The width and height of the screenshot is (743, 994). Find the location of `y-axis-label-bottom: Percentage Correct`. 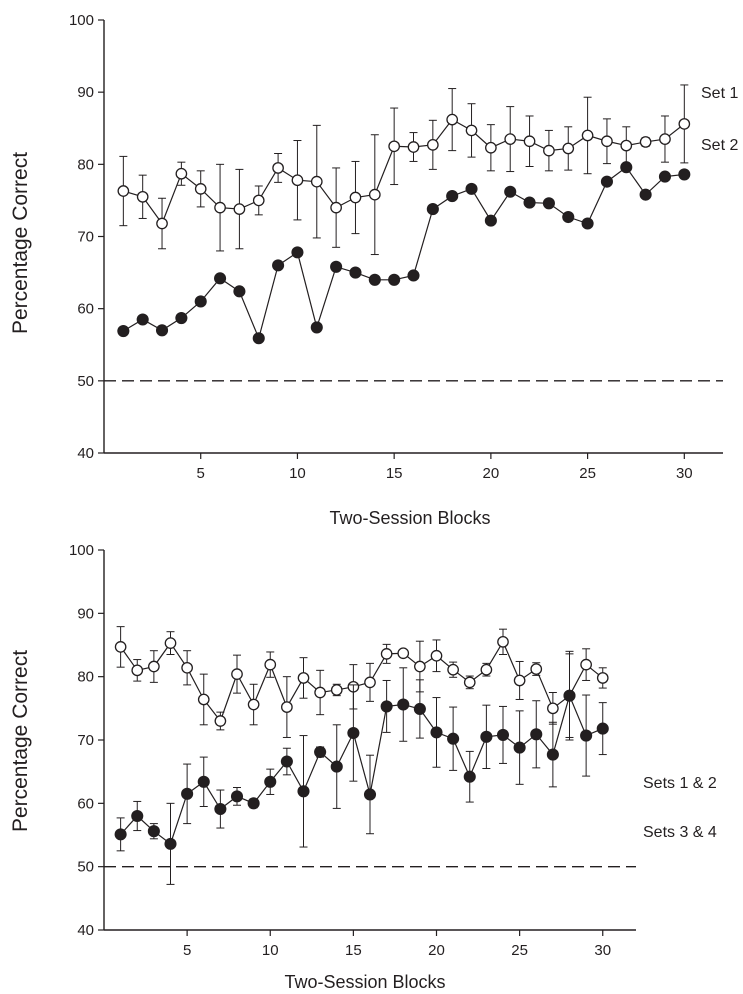

y-axis-label-bottom: Percentage Correct is located at coordinates (20, 741).